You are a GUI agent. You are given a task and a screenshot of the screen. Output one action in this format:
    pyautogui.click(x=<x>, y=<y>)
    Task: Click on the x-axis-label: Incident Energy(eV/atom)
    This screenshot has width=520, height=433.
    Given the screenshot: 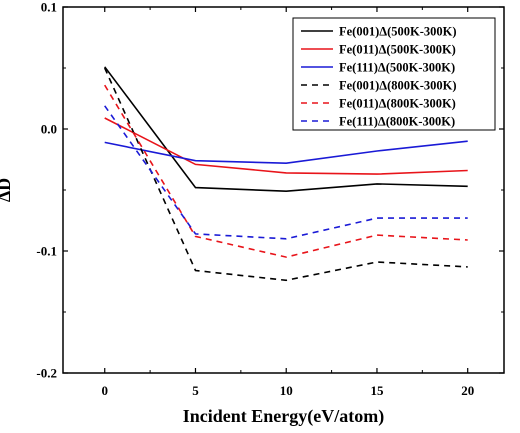 What is the action you would take?
    pyautogui.click(x=283, y=416)
    